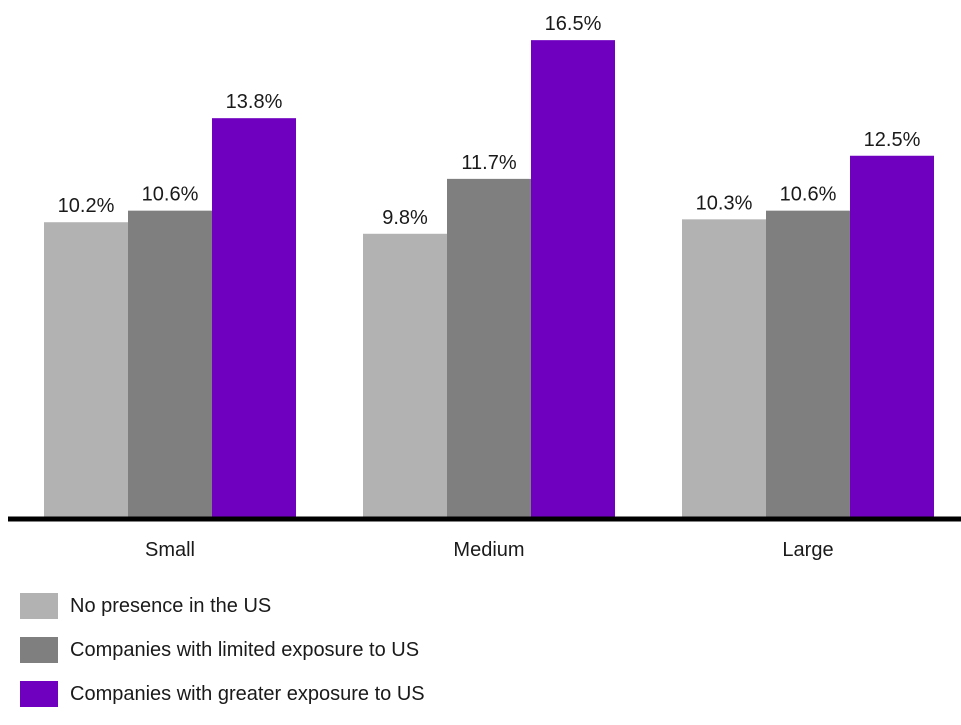 This screenshot has width=961, height=725. I want to click on legend-label: No presence in the US, so click(171, 605).